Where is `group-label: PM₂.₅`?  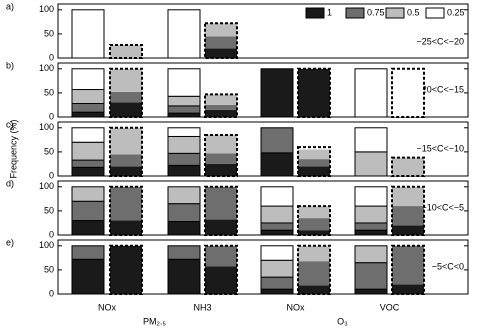
group-label: PM₂.₅ is located at coordinates (154, 321).